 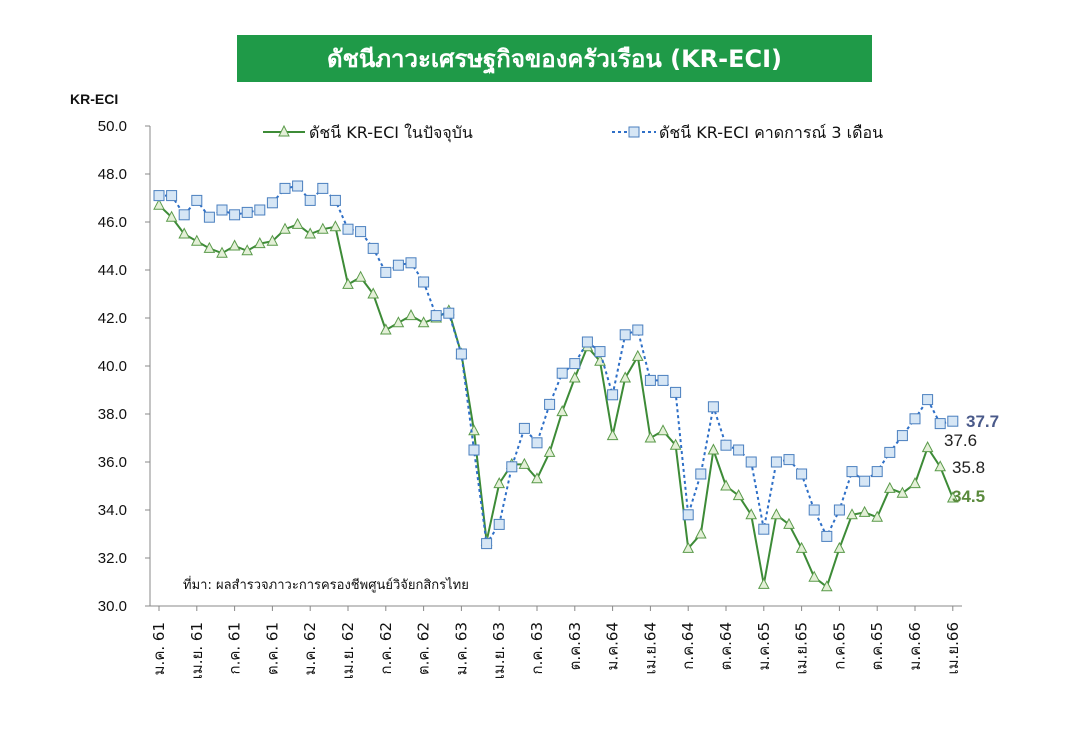 What do you see at coordinates (391, 133) in the screenshot?
I see `legend-label-current: ดัชนี KR-ECI ในปัจจุบัน` at bounding box center [391, 133].